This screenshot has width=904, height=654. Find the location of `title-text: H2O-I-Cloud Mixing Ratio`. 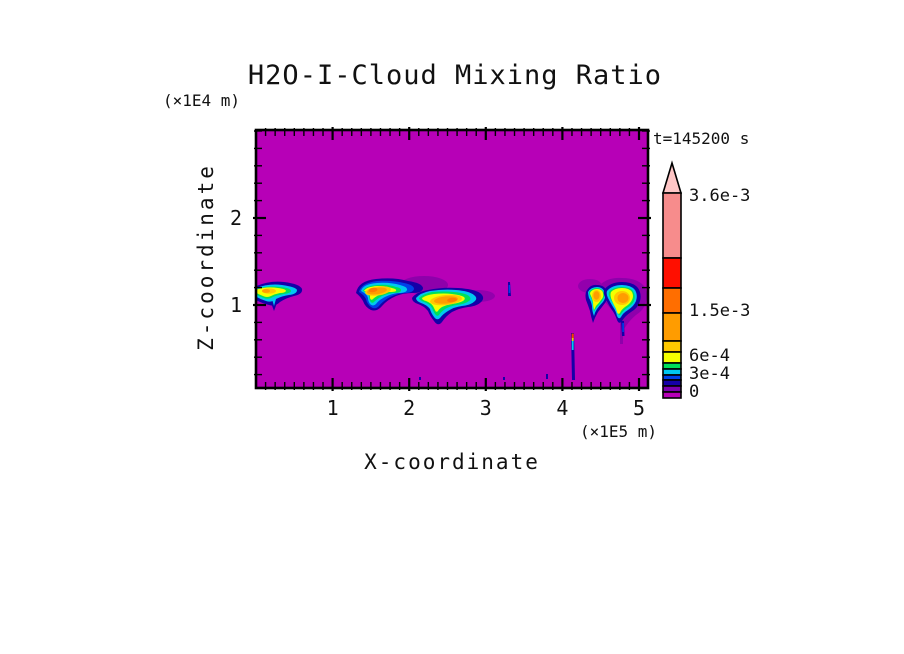

title-text: H2O-I-Cloud Mixing Ratio is located at coordinates (455, 75).